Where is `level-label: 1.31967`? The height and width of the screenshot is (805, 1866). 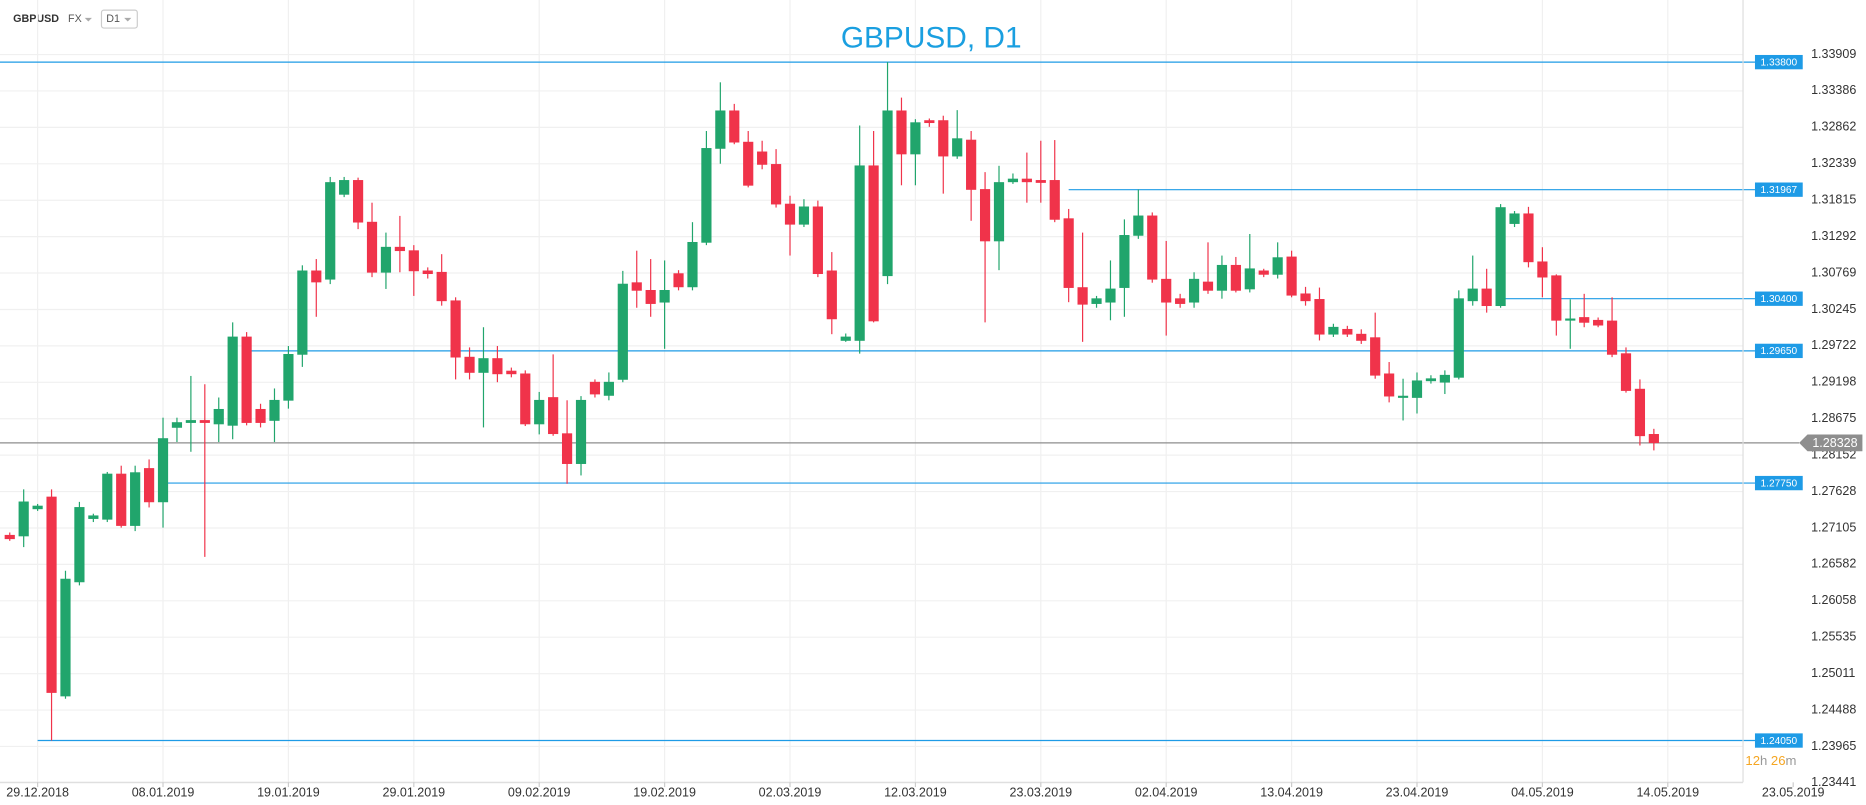
level-label: 1.31967 is located at coordinates (1779, 190).